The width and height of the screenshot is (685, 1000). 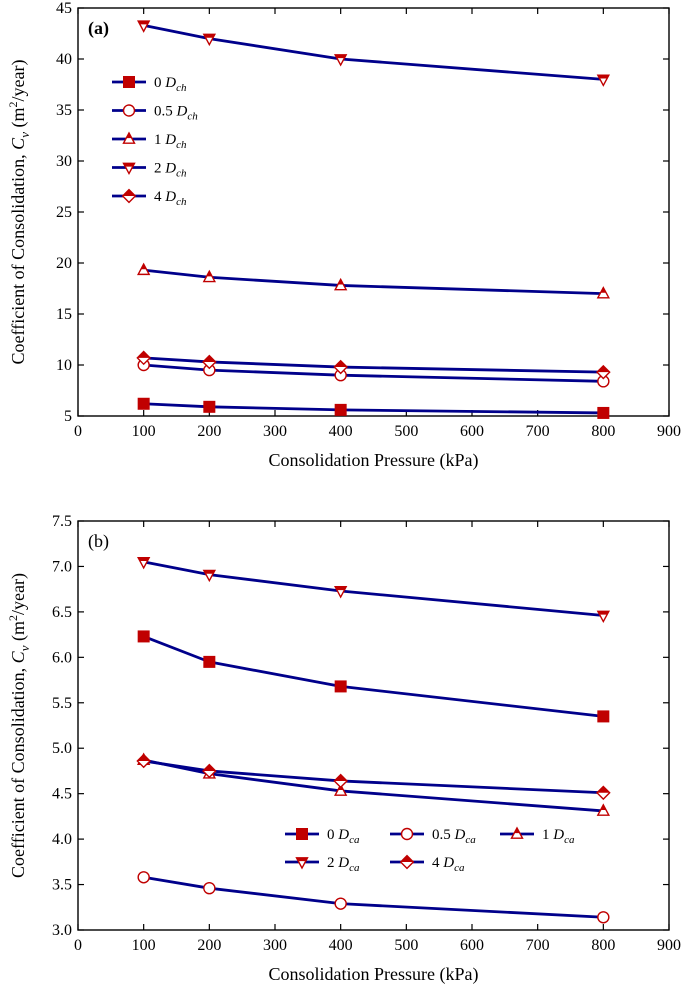 I want to click on y-tick-label: 45, so click(x=64, y=8).